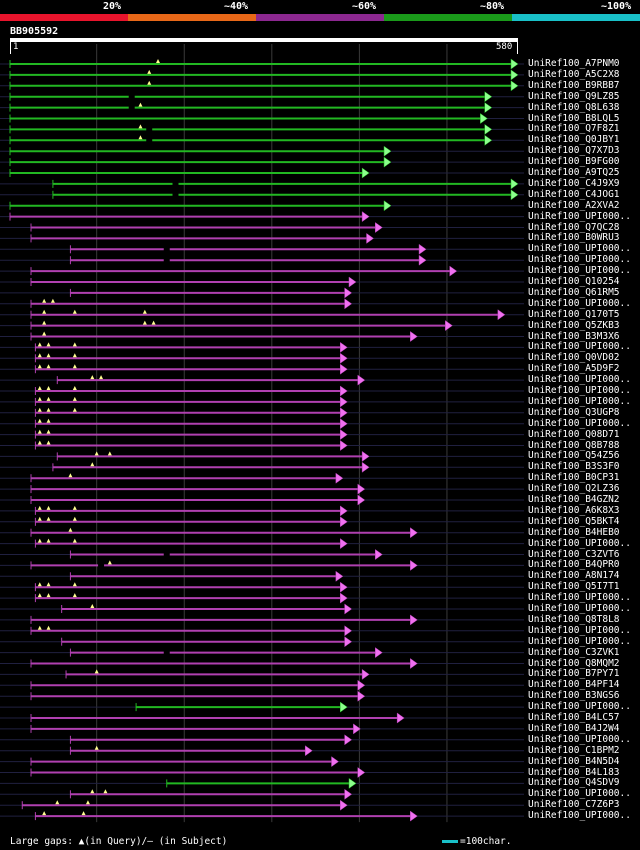 The height and width of the screenshot is (850, 640). Describe the element at coordinates (574, 717) in the screenshot. I see `hit-label: UniRef100_B4LC57` at that location.